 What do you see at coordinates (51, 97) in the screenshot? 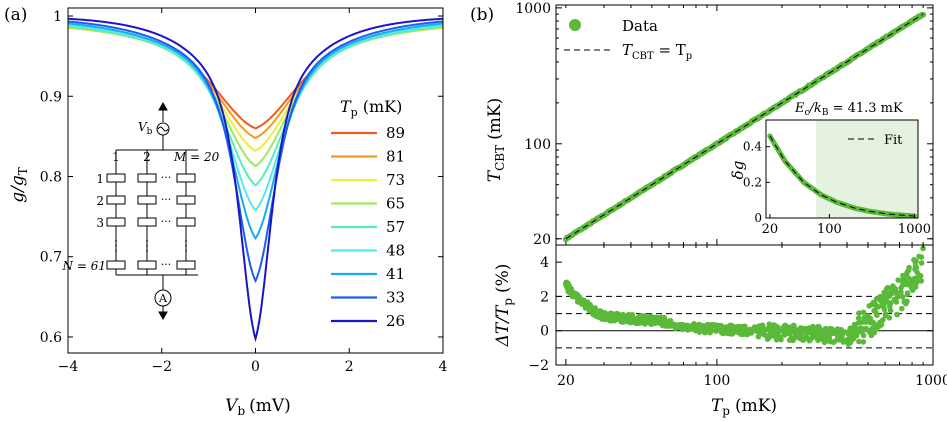
I see `a-ytick-label: 0.9` at bounding box center [51, 97].